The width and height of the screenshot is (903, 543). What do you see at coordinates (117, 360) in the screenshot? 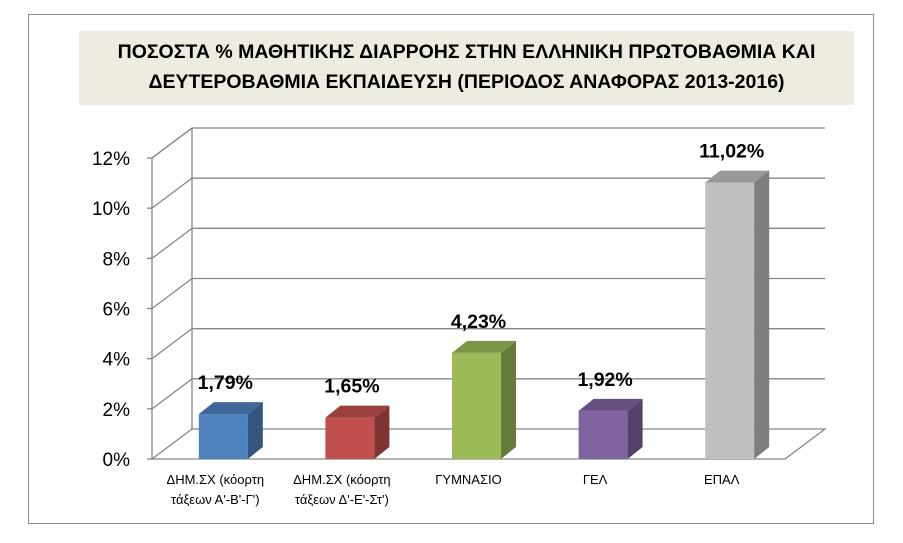
I see `y-tick-label: 4%` at bounding box center [117, 360].